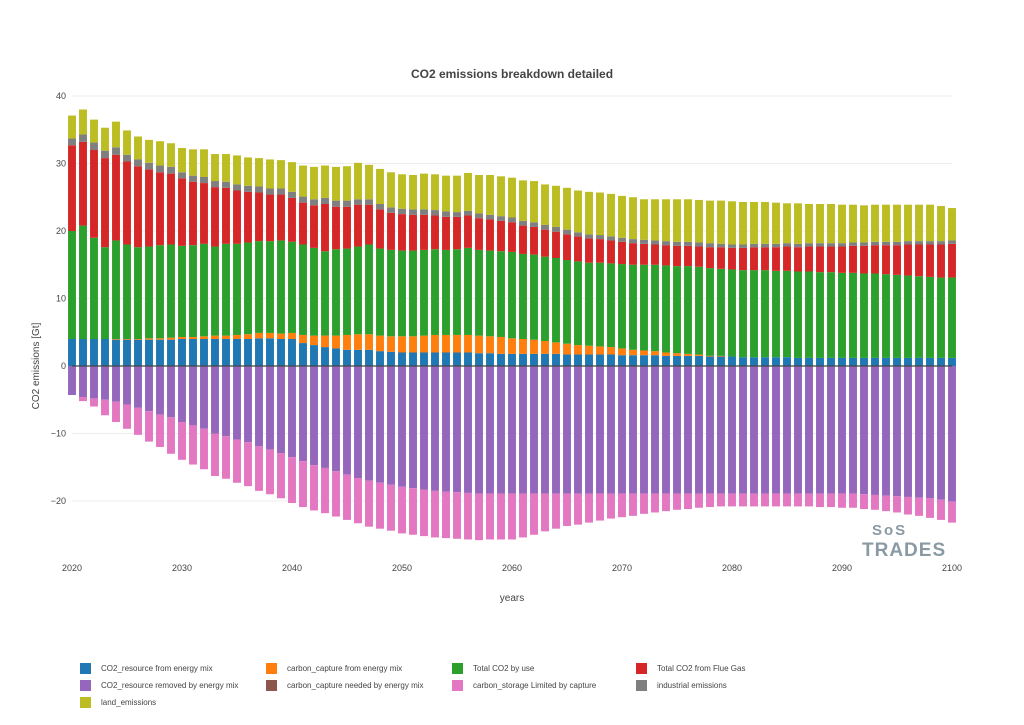  I want to click on legend-item: carbon_capture needed by energy mix, so click(345, 685).